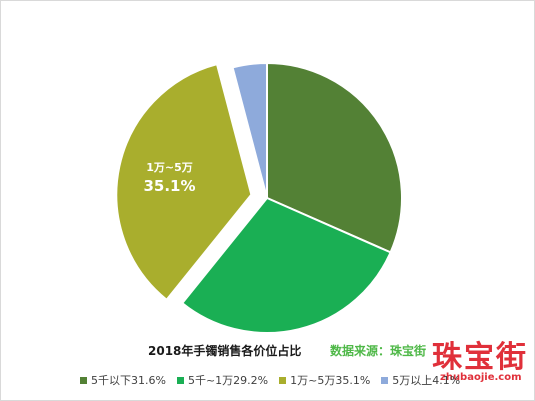  Describe the element at coordinates (270, 380) in the screenshot. I see `legend: 5千以下31.6% 5千~1万29.2% 1万~5万35.1% 5万以上4.1%` at that location.